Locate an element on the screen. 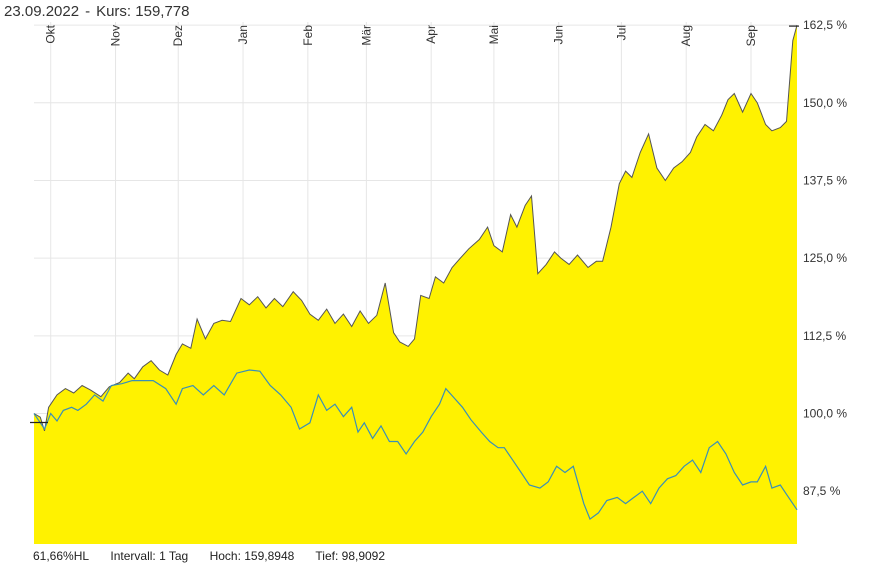 Image resolution: width=873 pixels, height=573 pixels. y-tick-label: 112,5 % is located at coordinates (824, 336).